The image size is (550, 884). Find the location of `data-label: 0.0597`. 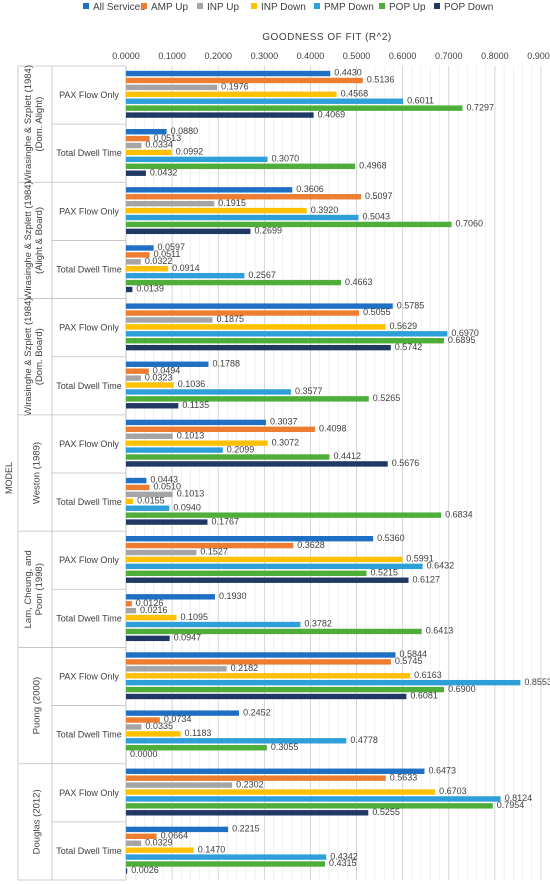

data-label: 0.0597 is located at coordinates (172, 247).